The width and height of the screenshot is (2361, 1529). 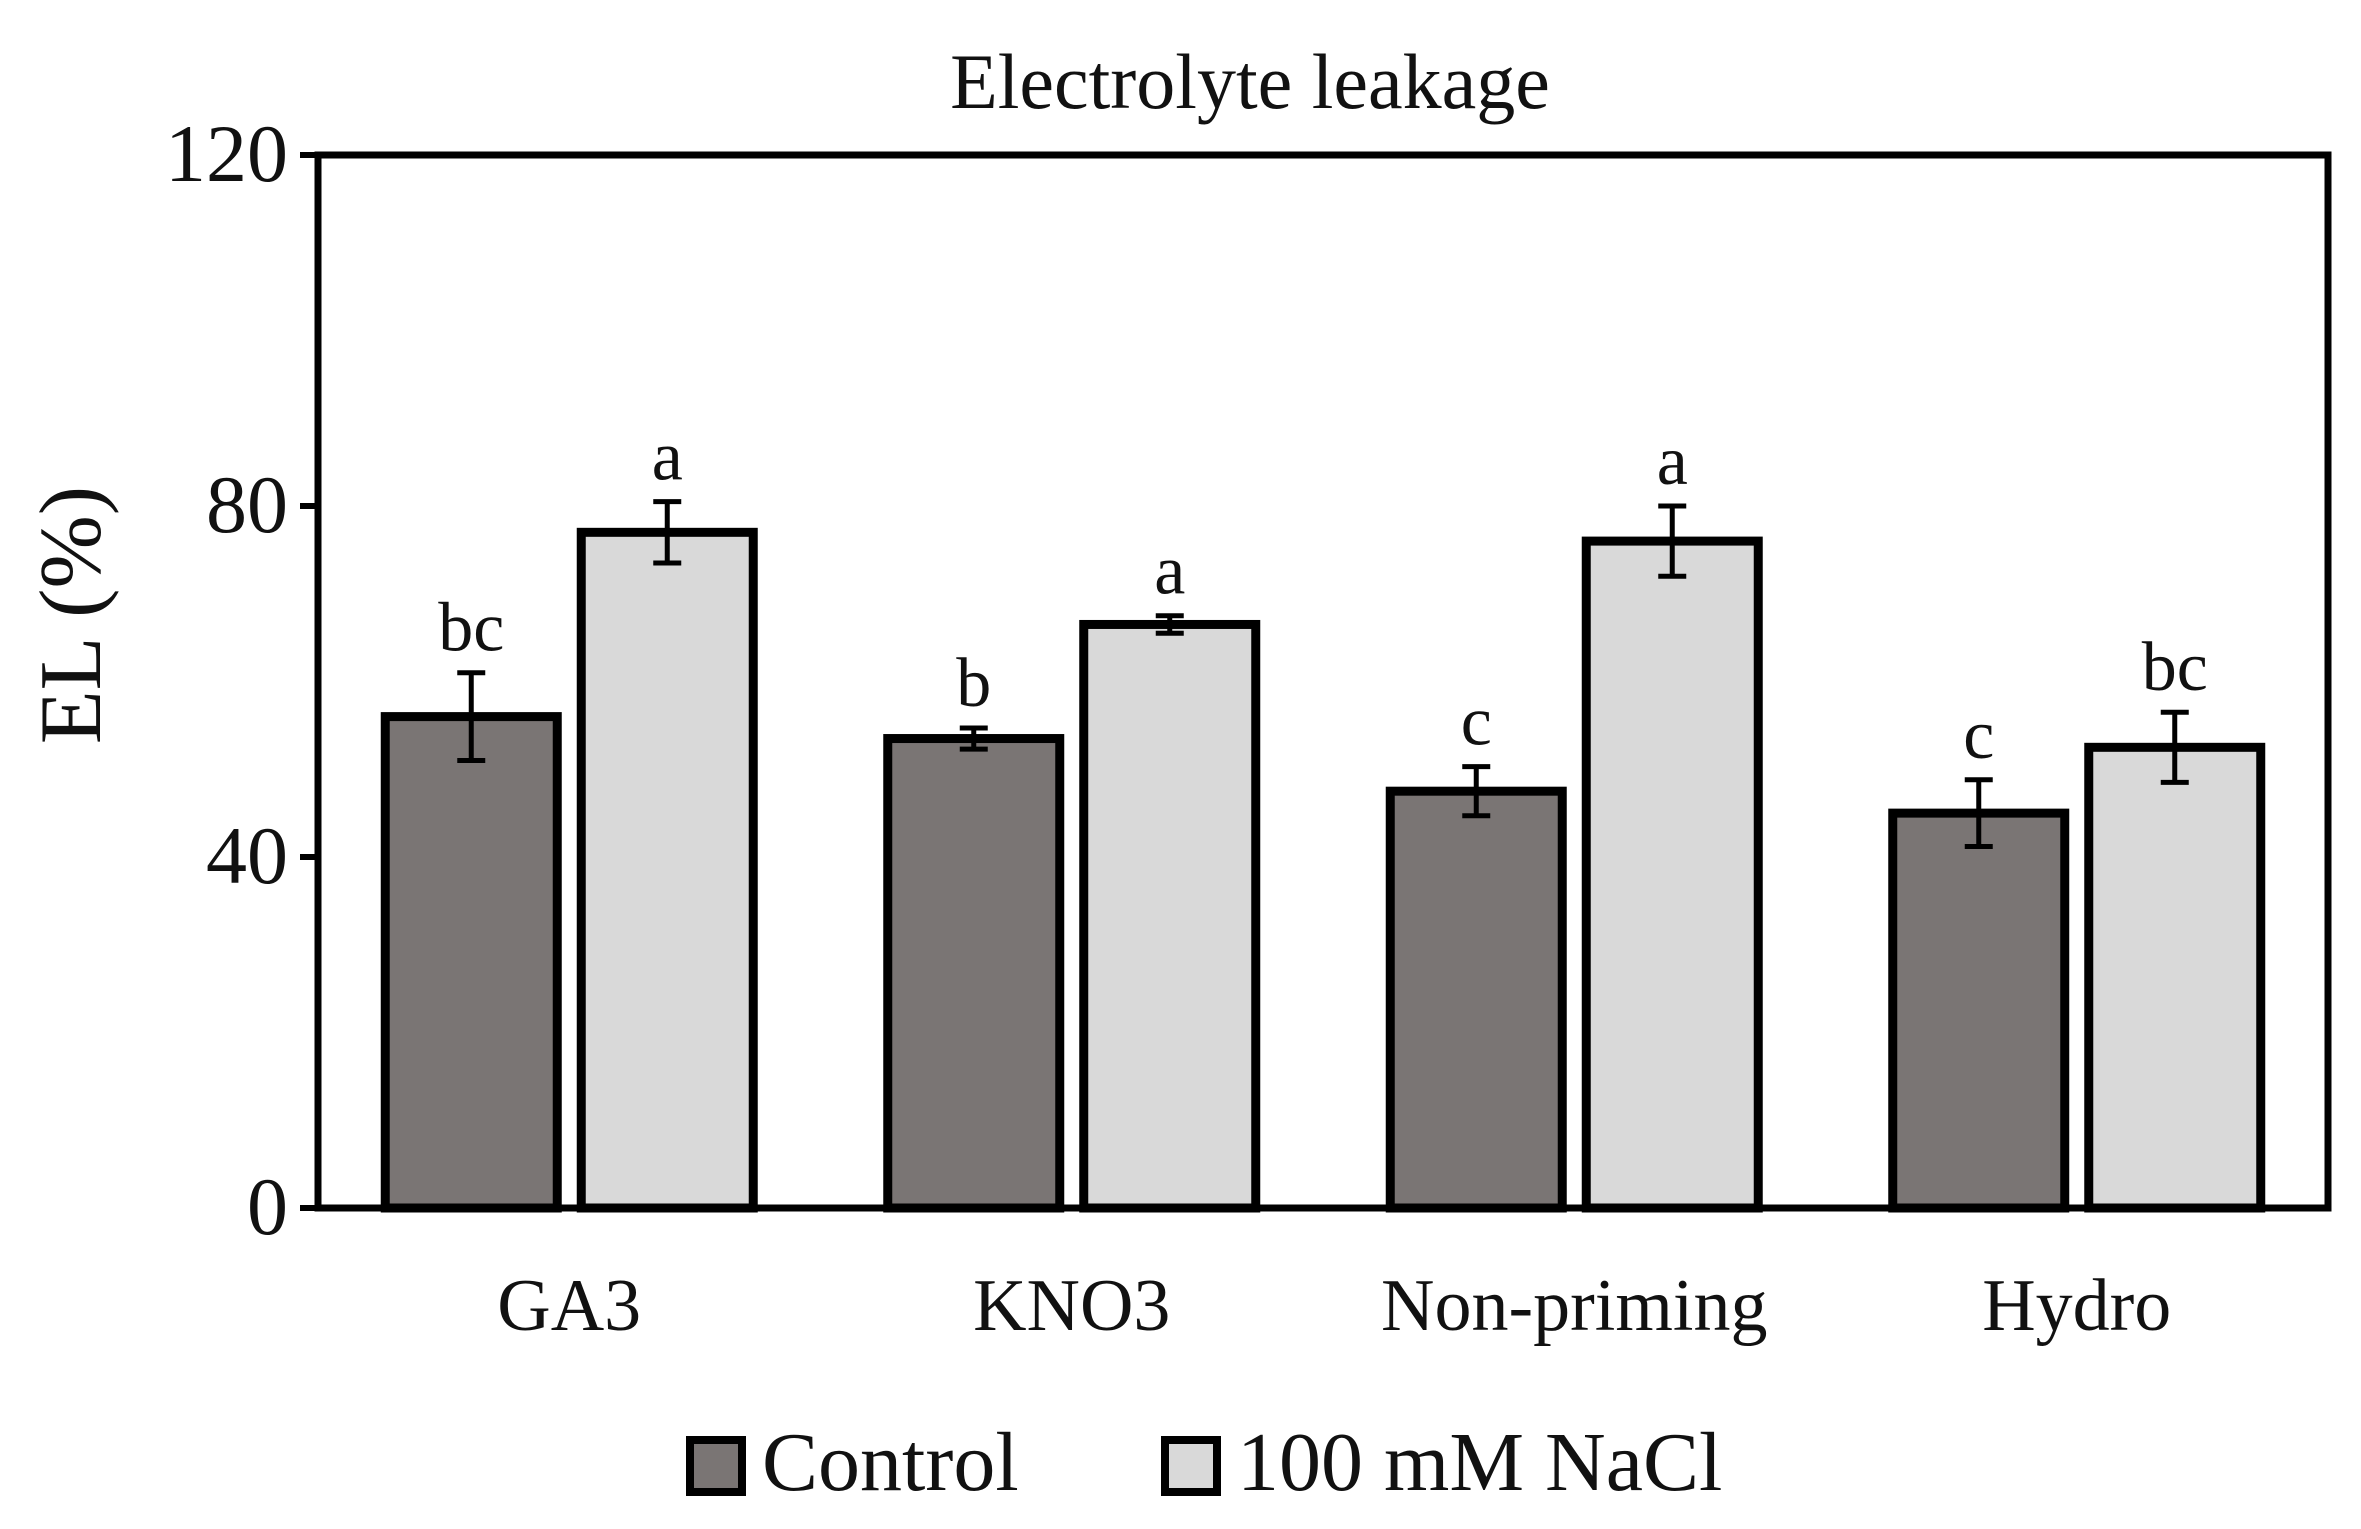 I want to click on legend: Control 100 mM NaCl, so click(x=1204, y=1462).